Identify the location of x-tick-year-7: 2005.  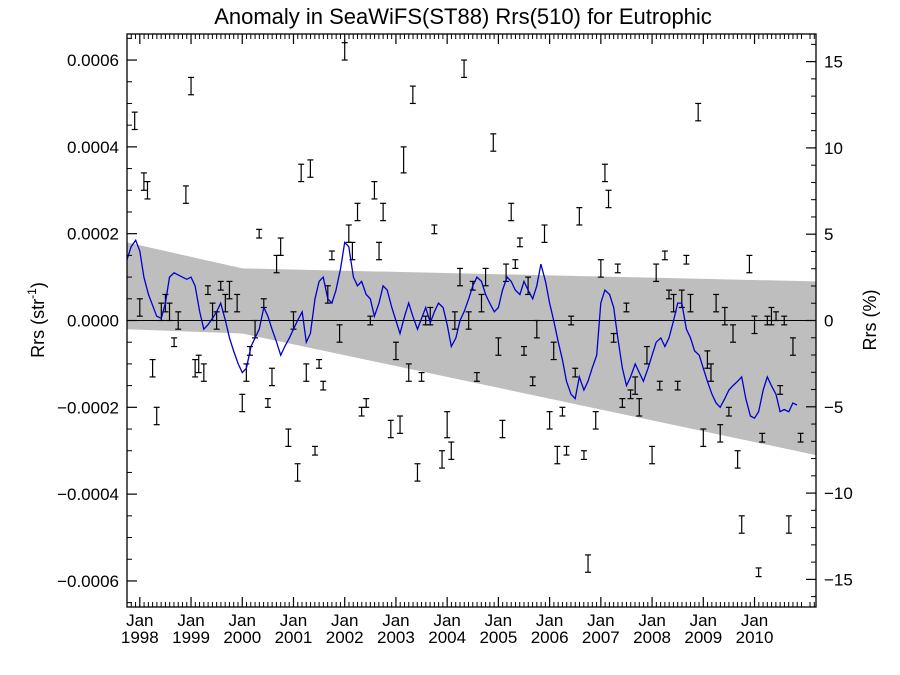
(498, 637).